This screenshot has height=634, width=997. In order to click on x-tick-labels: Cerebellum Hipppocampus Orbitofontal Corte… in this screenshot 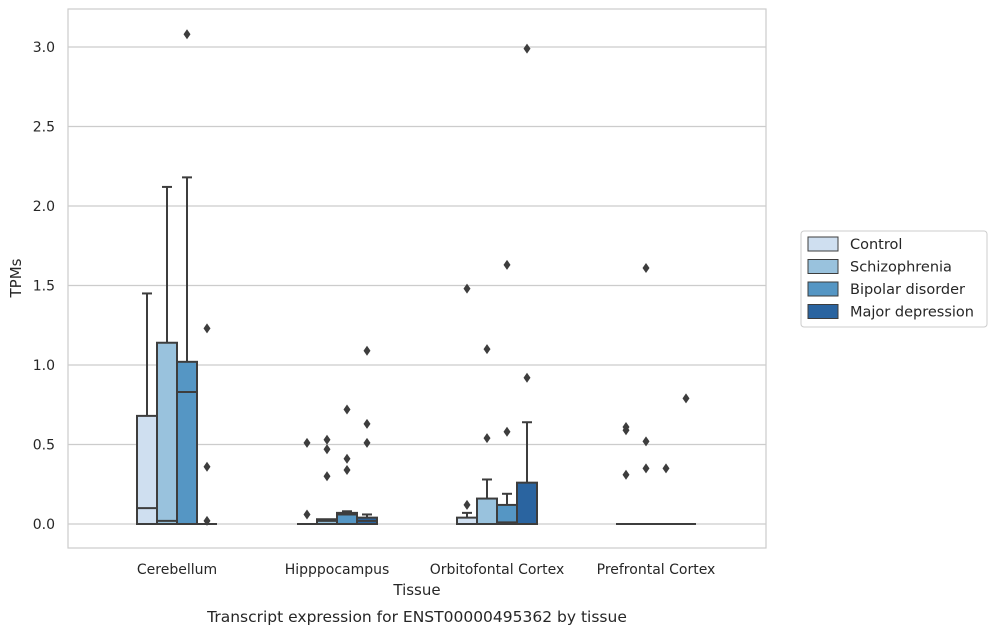, I will do `click(426, 570)`.